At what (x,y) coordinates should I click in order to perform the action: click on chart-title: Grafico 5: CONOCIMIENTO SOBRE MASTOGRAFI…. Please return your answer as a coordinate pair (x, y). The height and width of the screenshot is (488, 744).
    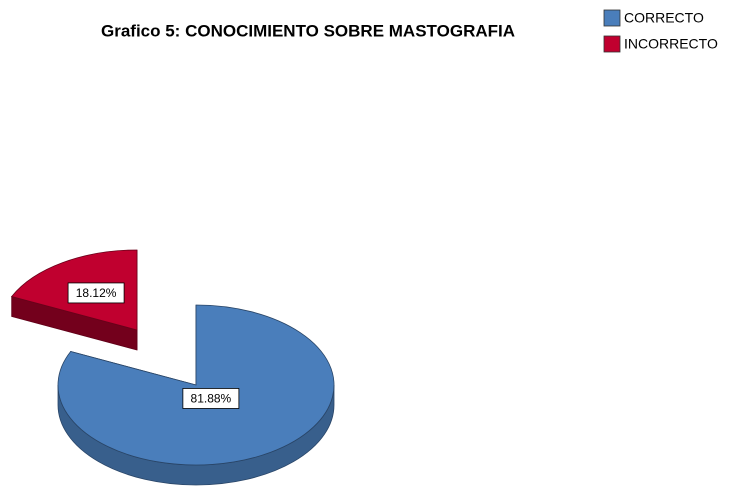
    Looking at the image, I should click on (308, 30).